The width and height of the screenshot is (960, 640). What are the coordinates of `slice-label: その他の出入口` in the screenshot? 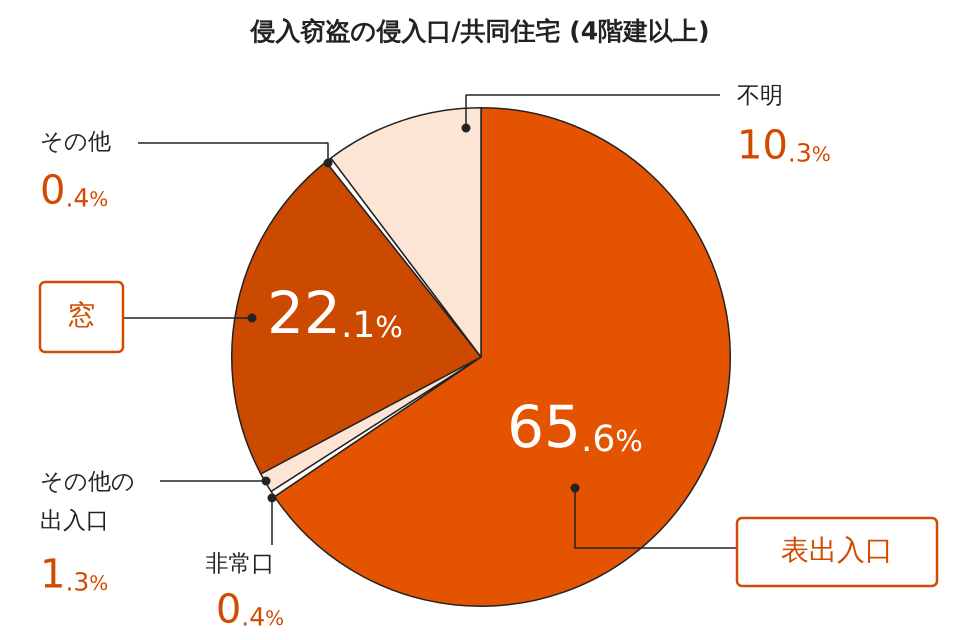 It's located at (87, 501).